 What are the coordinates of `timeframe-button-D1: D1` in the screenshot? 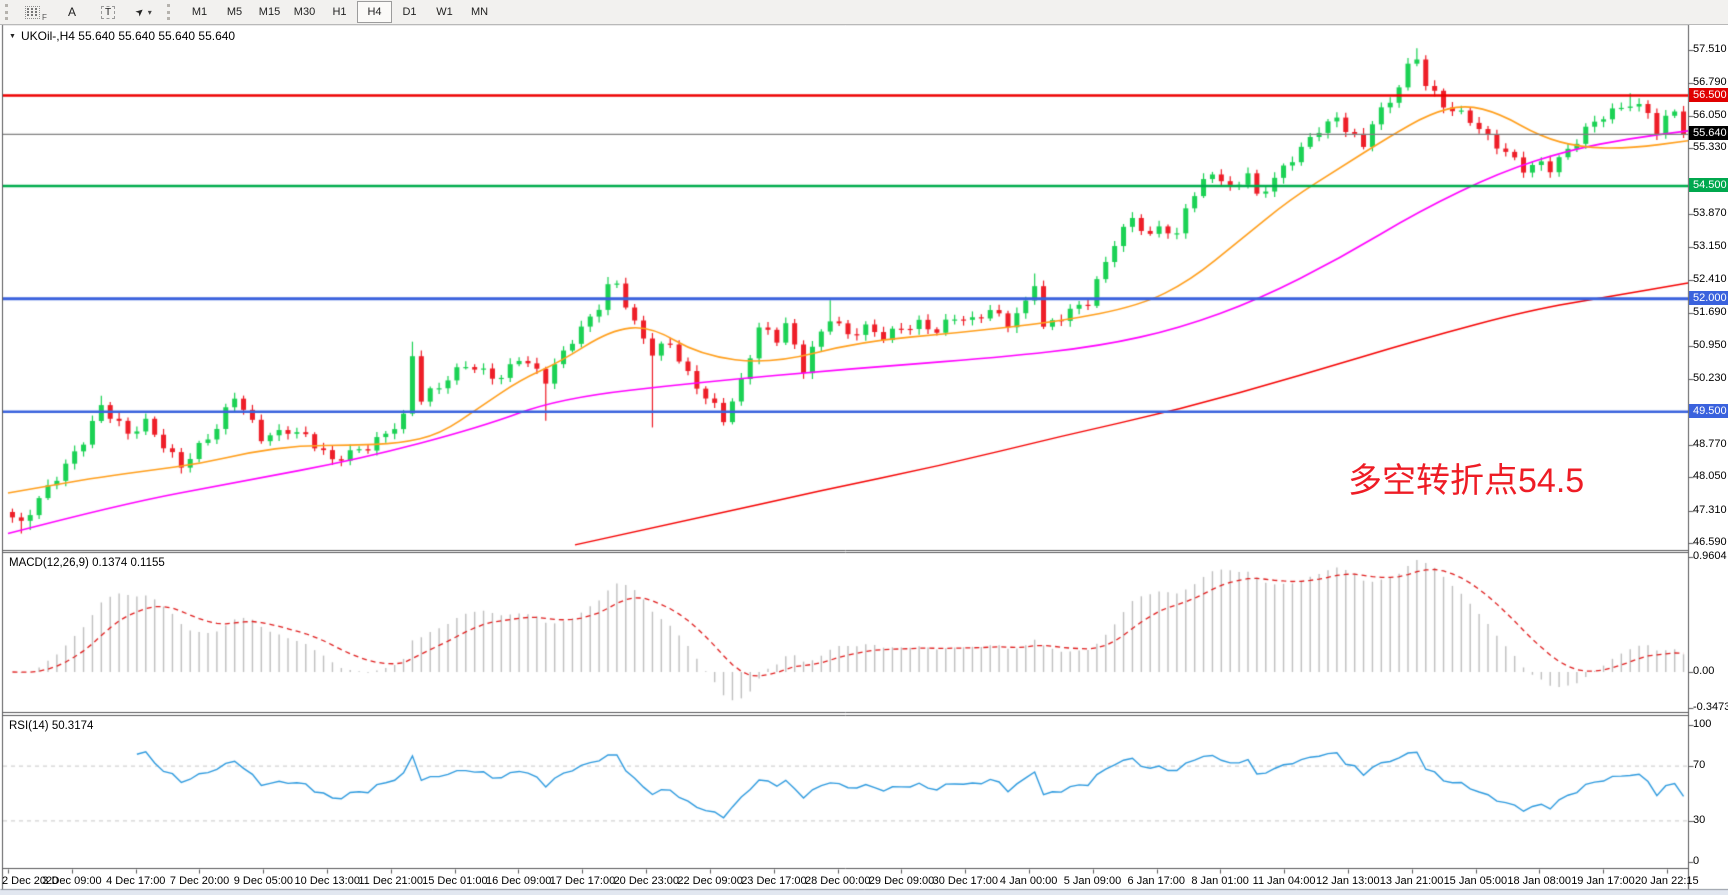 It's located at (409, 12).